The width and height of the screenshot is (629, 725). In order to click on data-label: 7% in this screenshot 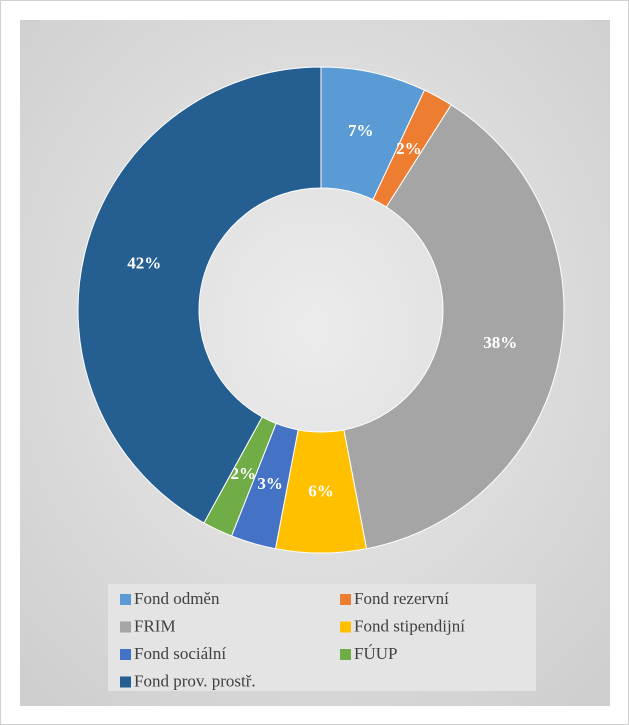, I will do `click(361, 130)`.